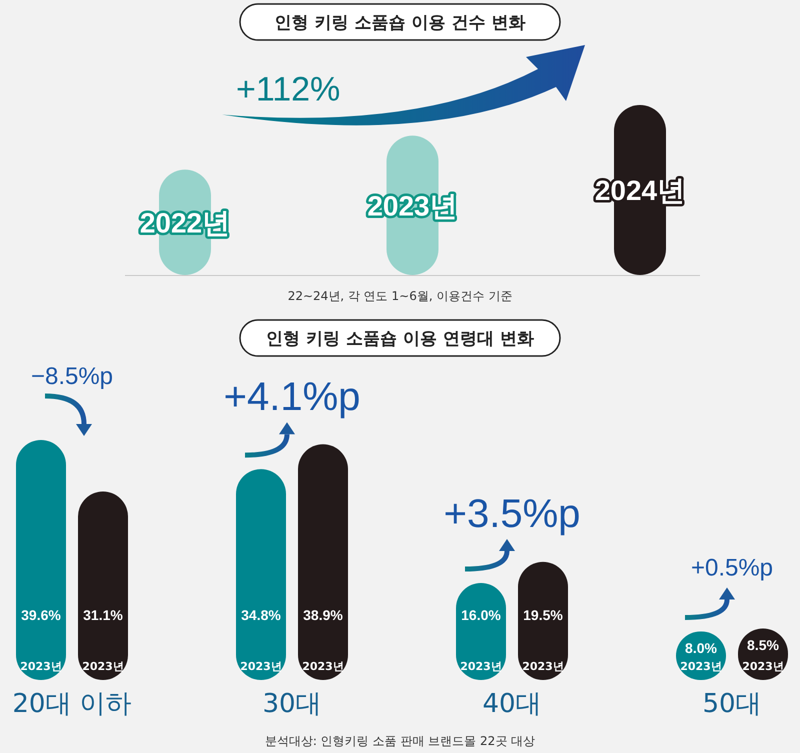  I want to click on x-tick-label: 50대, so click(732, 704).